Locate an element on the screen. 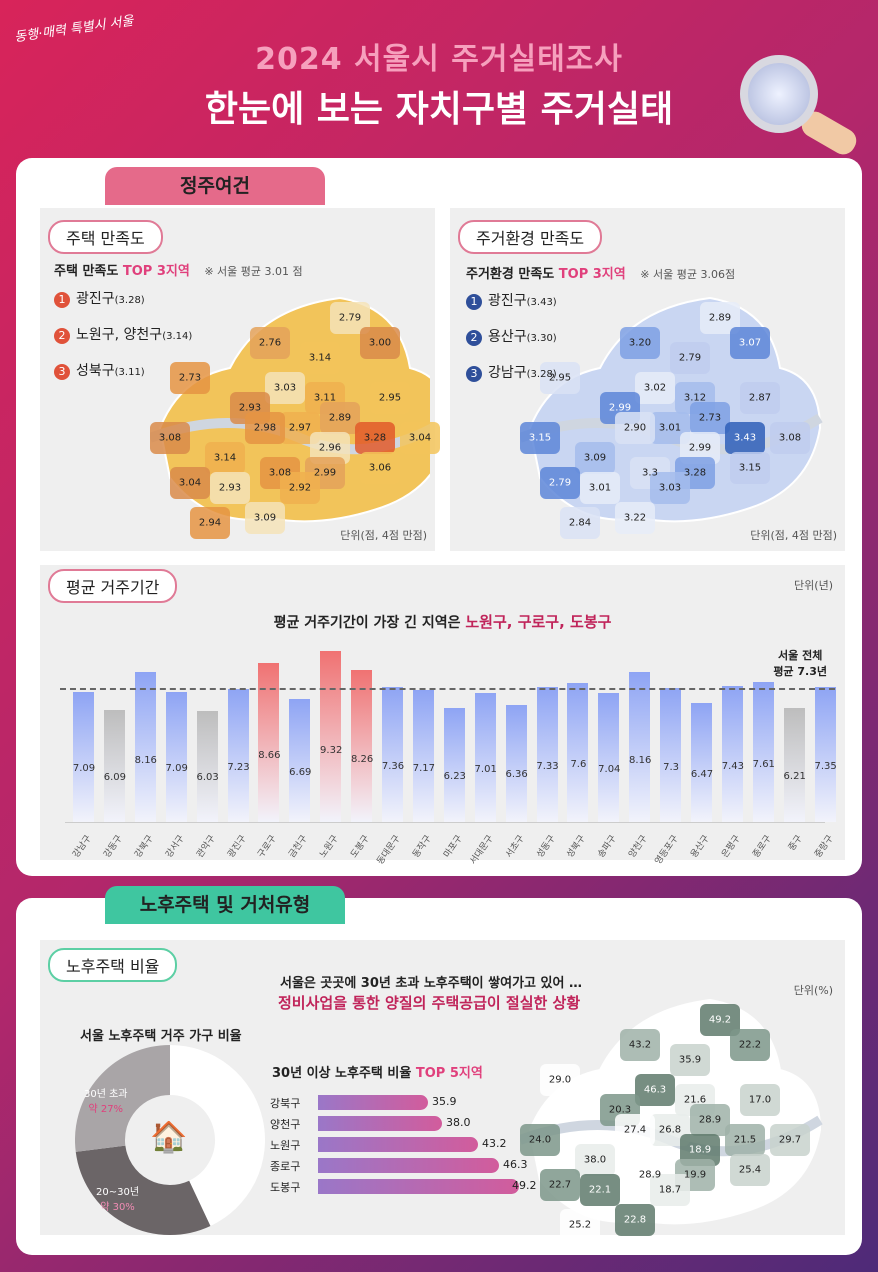 This screenshot has width=878, height=1272. bar-성동구 is located at coordinates (547, 754).